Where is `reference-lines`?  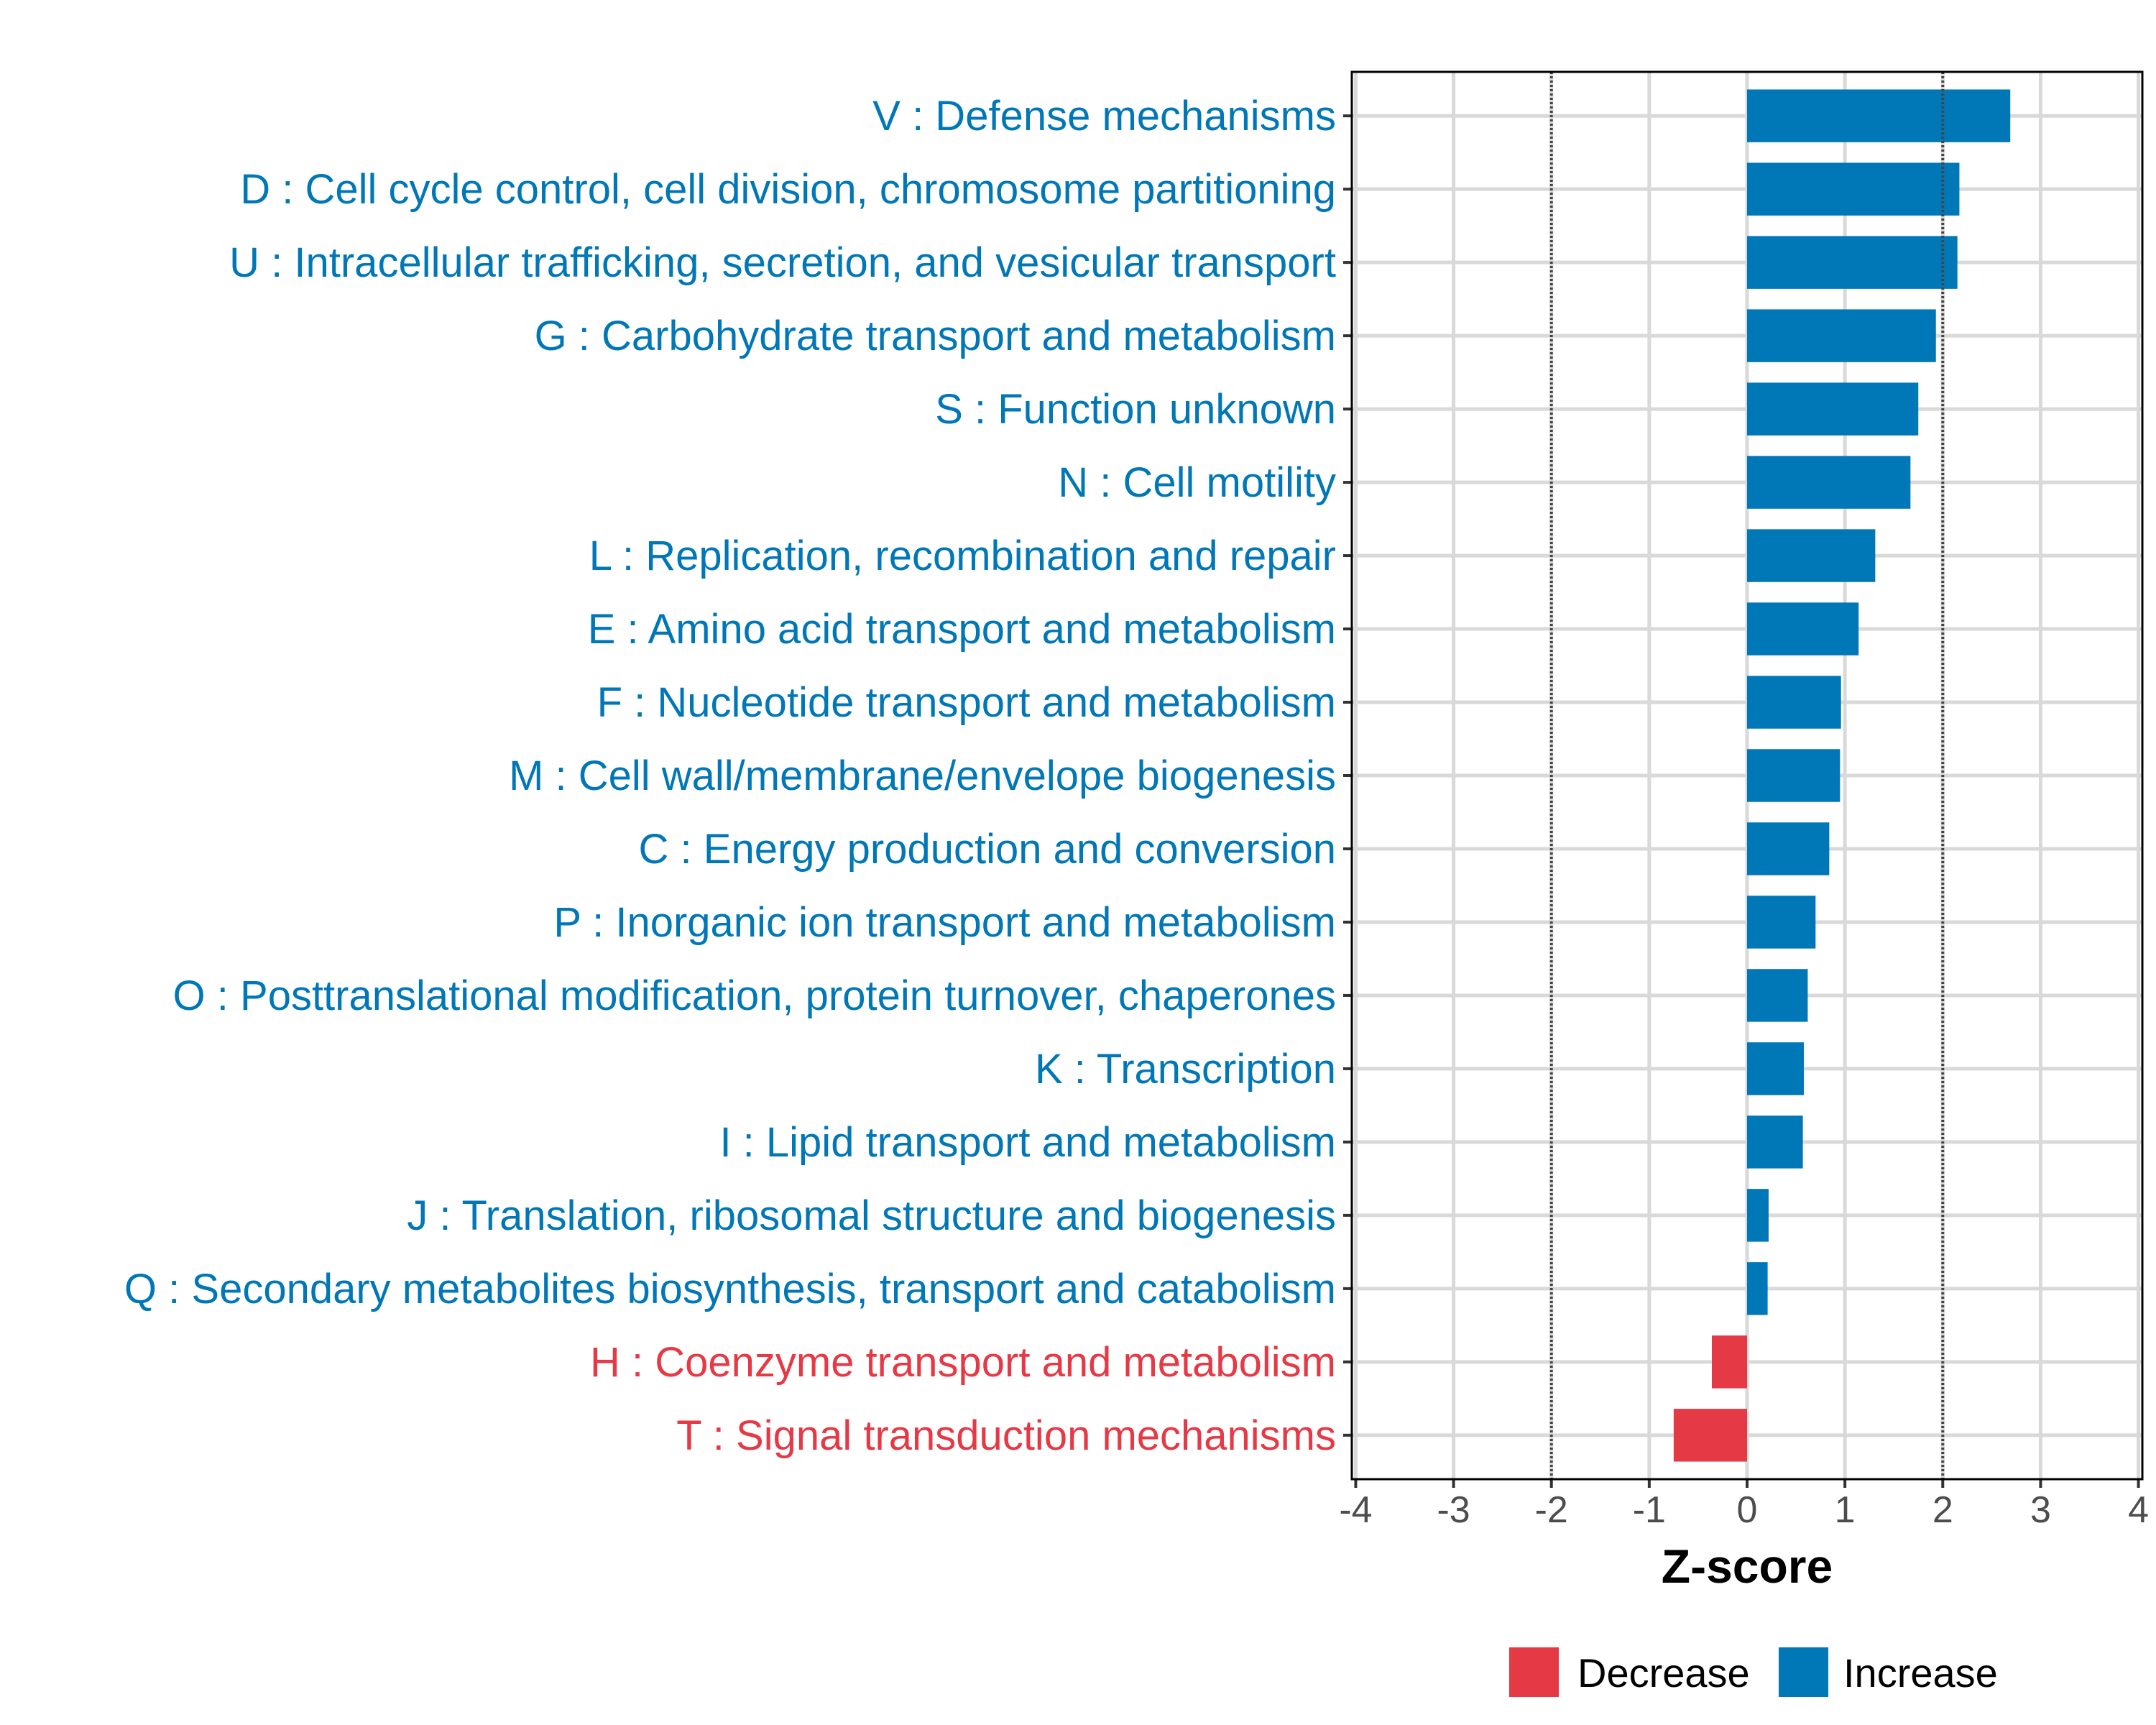 reference-lines is located at coordinates (1747, 775).